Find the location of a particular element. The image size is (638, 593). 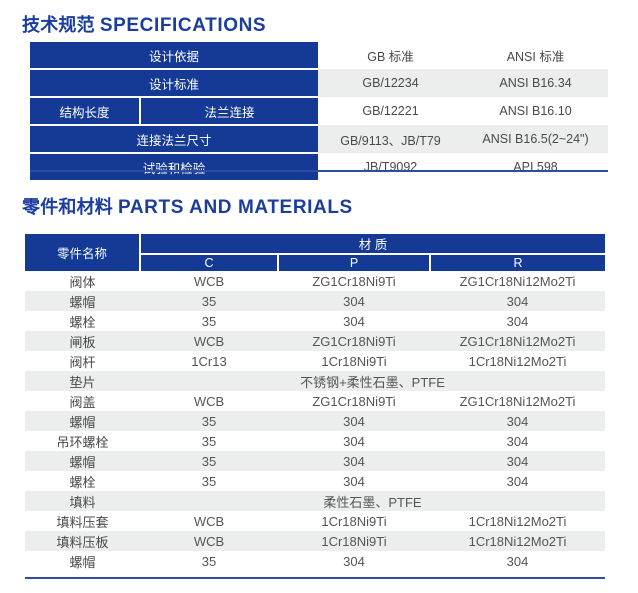

table-row: 阀杆 1Cr13 1Cr18Ni9Ti 1Cr18Ni12Mo2Ti is located at coordinates (315, 361).